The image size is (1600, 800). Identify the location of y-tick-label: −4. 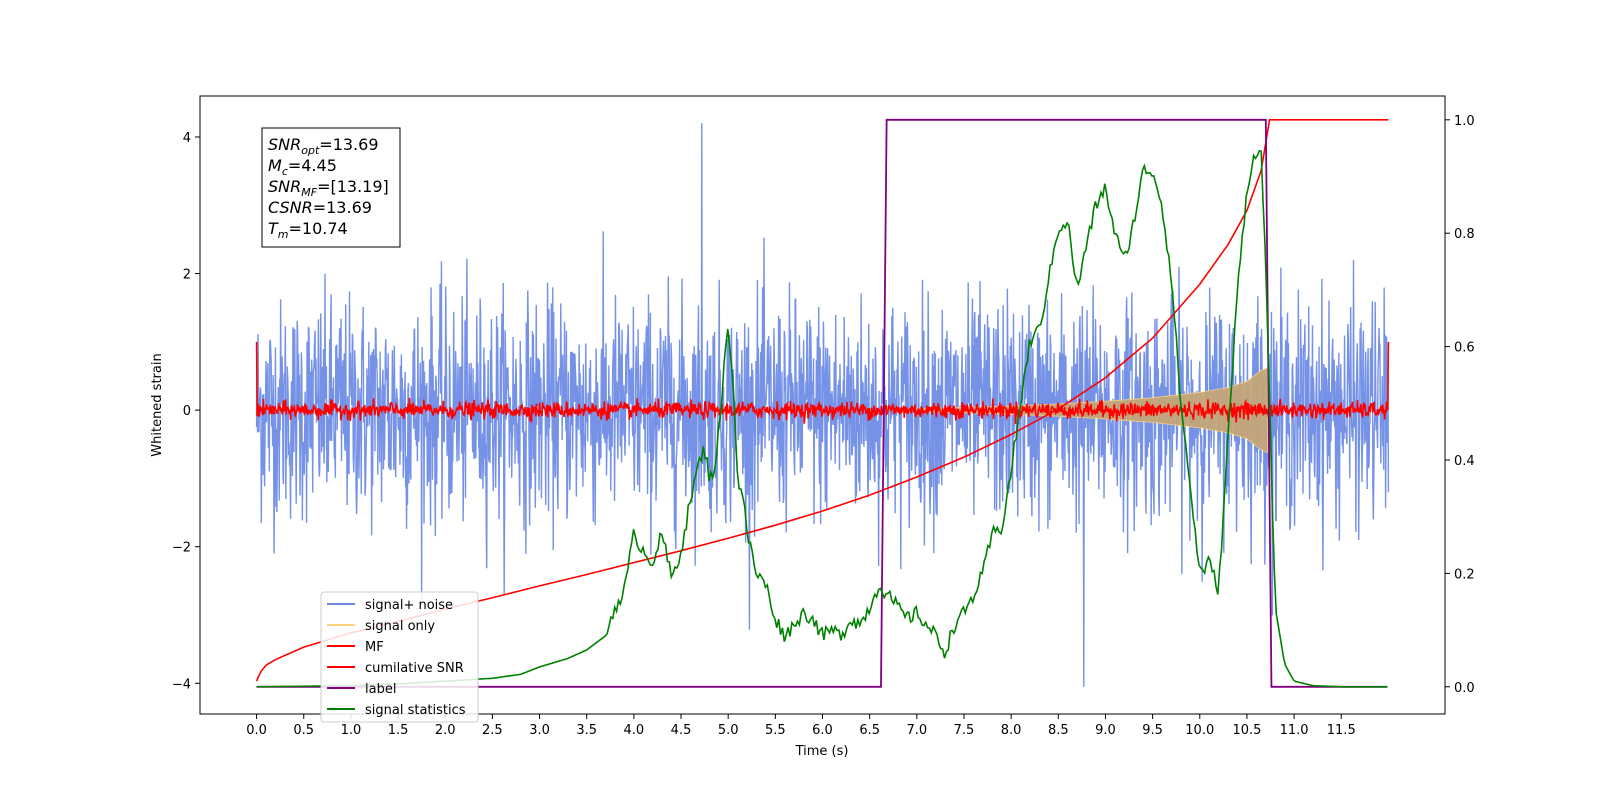
(181, 684).